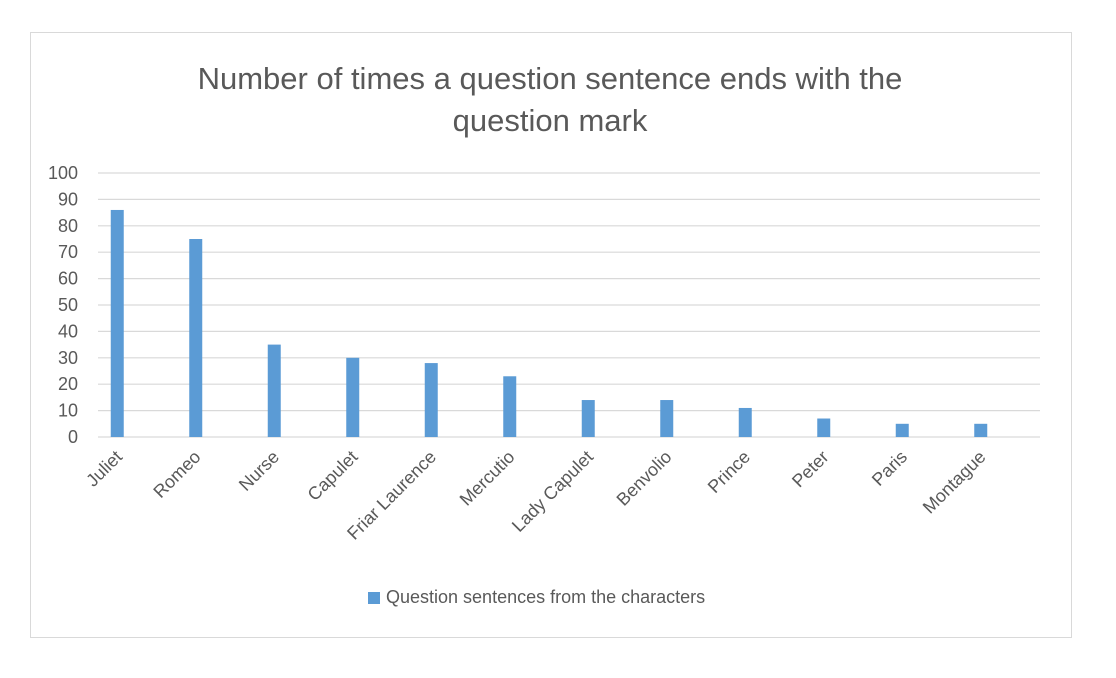 The image size is (1116, 678). What do you see at coordinates (374, 597) in the screenshot?
I see `legend-swatch` at bounding box center [374, 597].